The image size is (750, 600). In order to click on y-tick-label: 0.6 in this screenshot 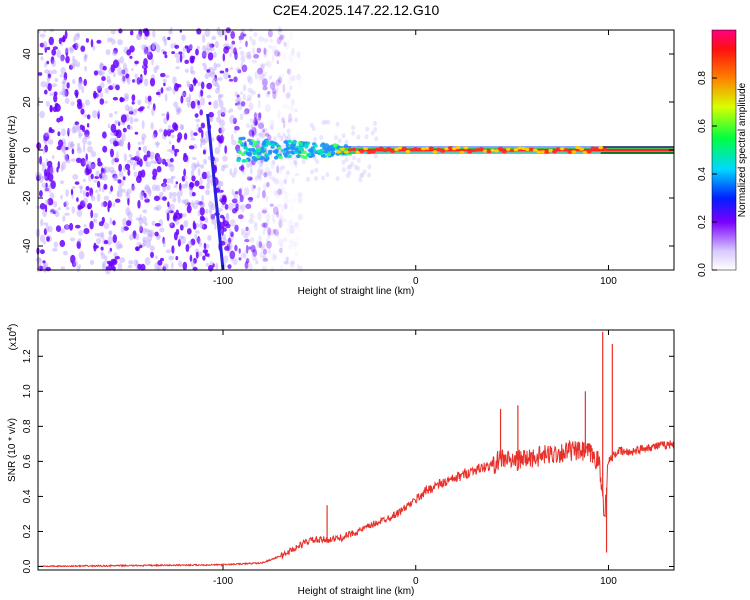, I will do `click(27, 461)`.